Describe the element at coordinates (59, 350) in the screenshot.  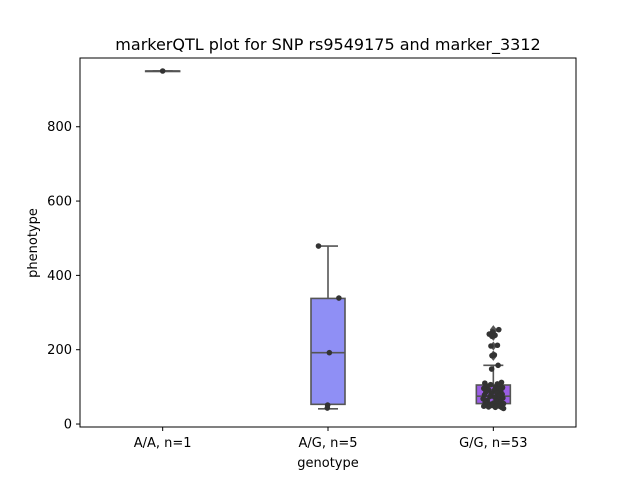
I see `y-tick-label: 200` at that location.